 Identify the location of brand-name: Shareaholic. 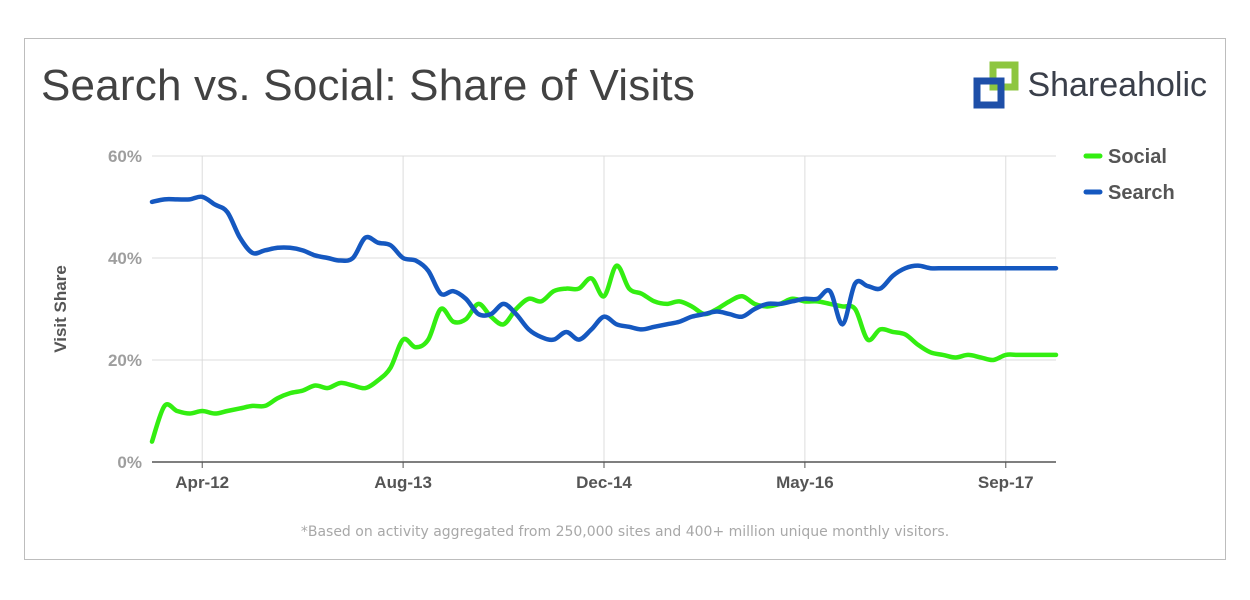
(1117, 84).